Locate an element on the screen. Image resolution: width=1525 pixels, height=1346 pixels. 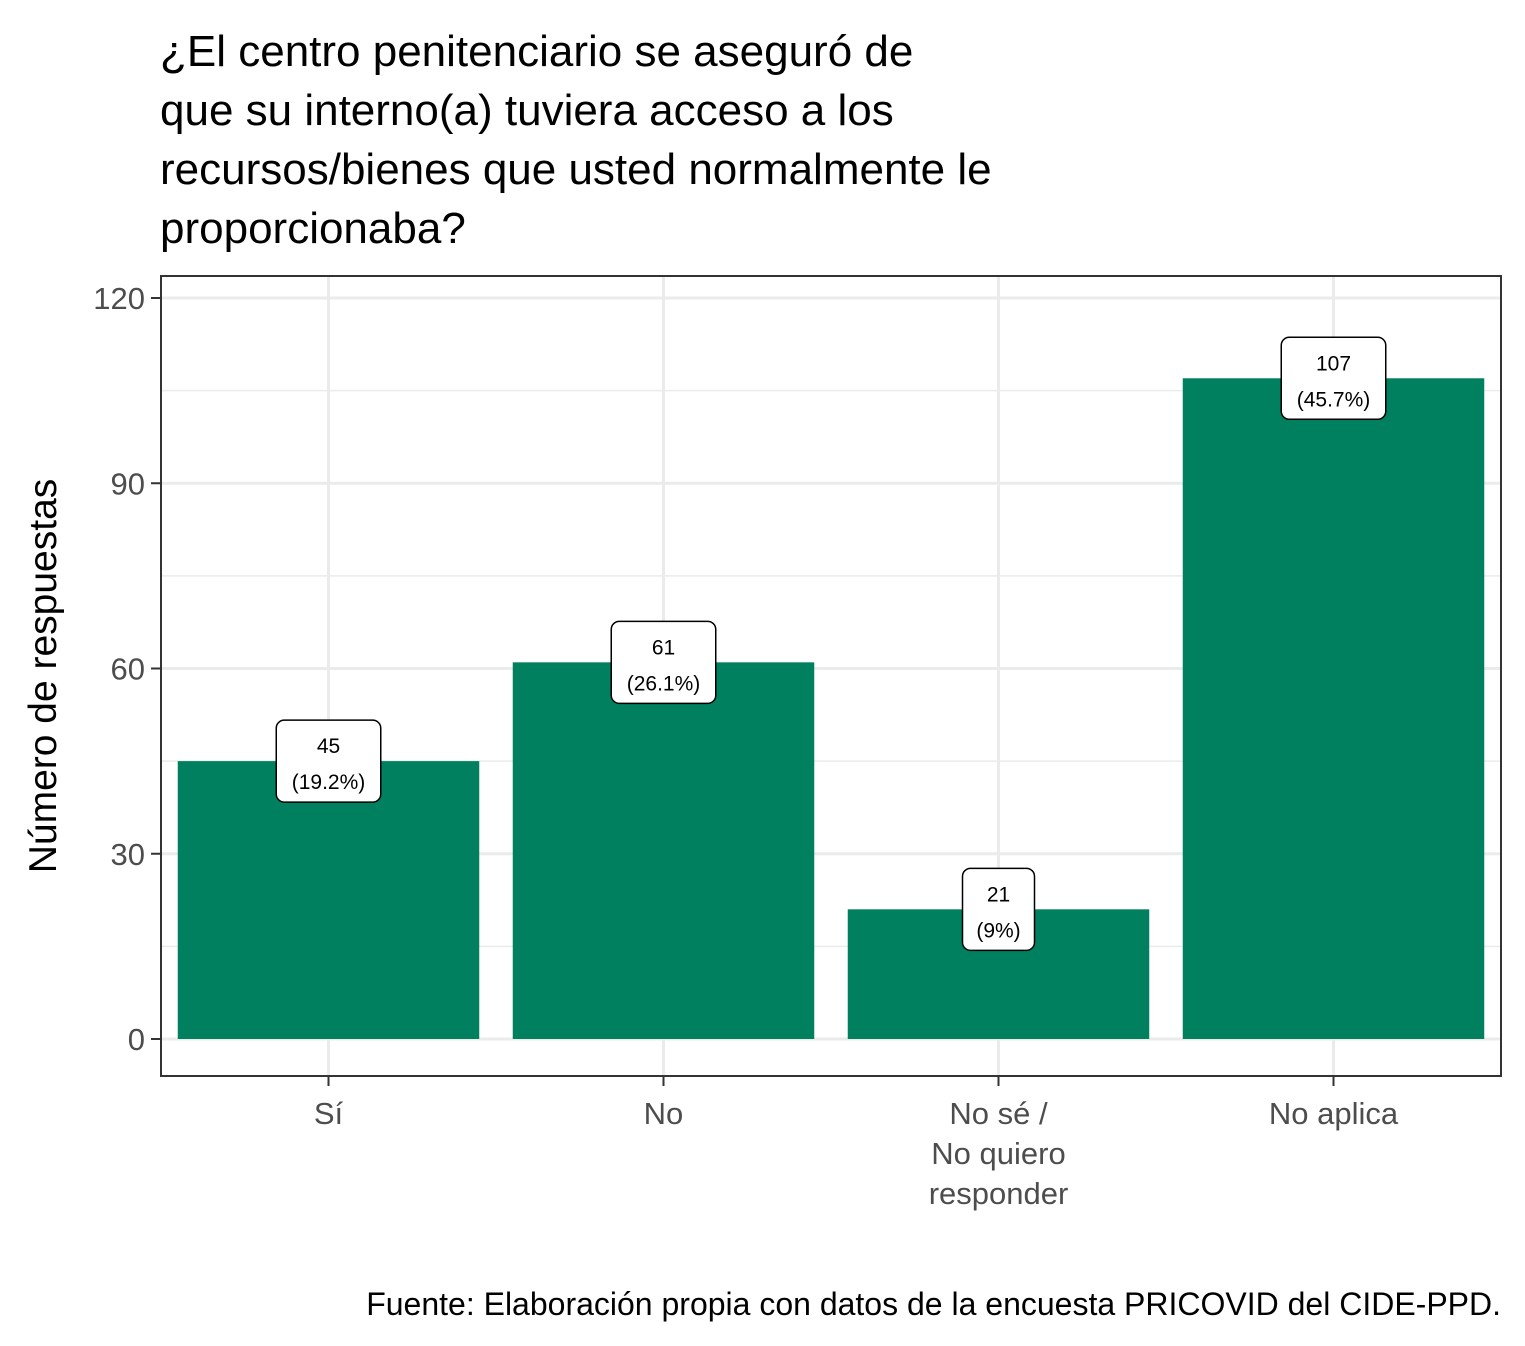
data-label: 61 (26.1%) is located at coordinates (663, 662).